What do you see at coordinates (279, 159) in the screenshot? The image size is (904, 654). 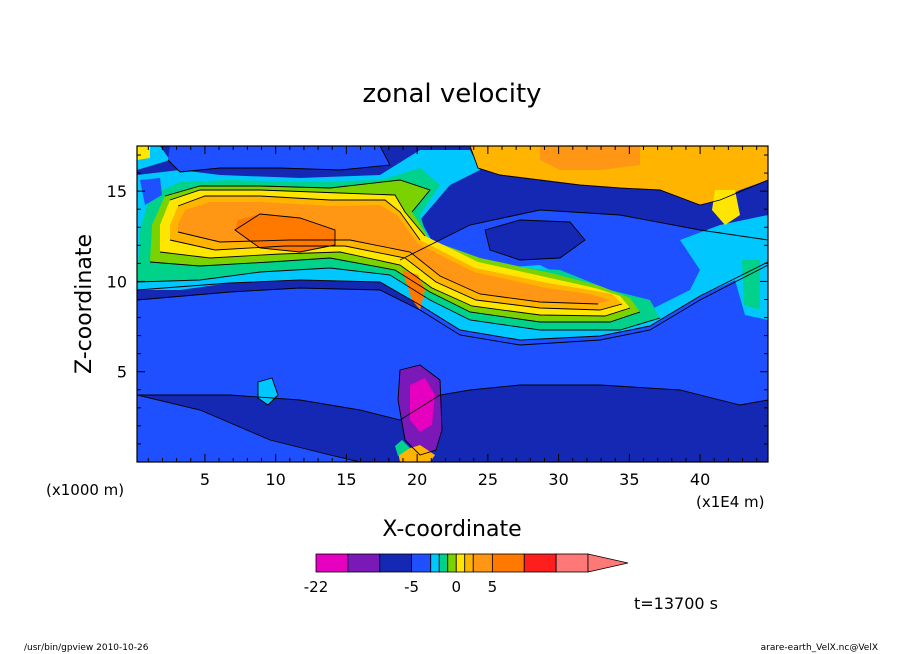 I see `contour-upper-left-blue` at bounding box center [279, 159].